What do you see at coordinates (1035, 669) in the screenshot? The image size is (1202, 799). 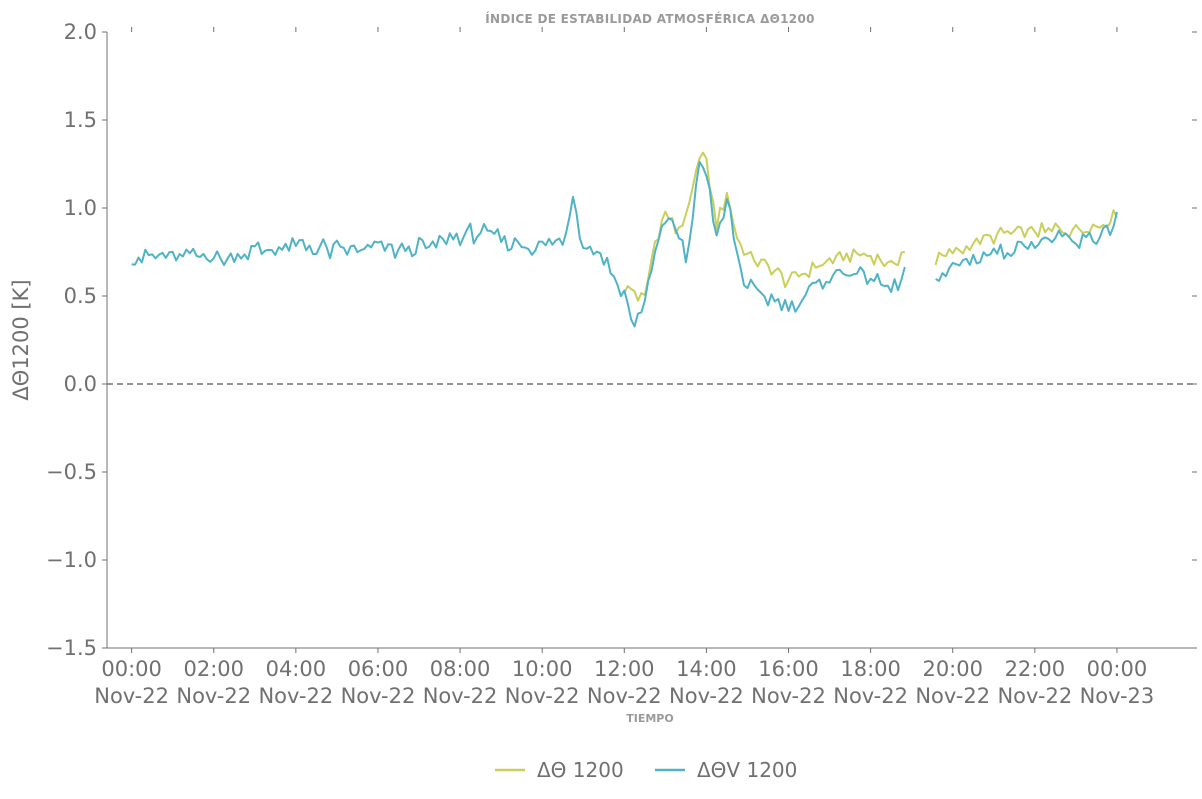 I see `x-tick-time-label: 22:00` at bounding box center [1035, 669].